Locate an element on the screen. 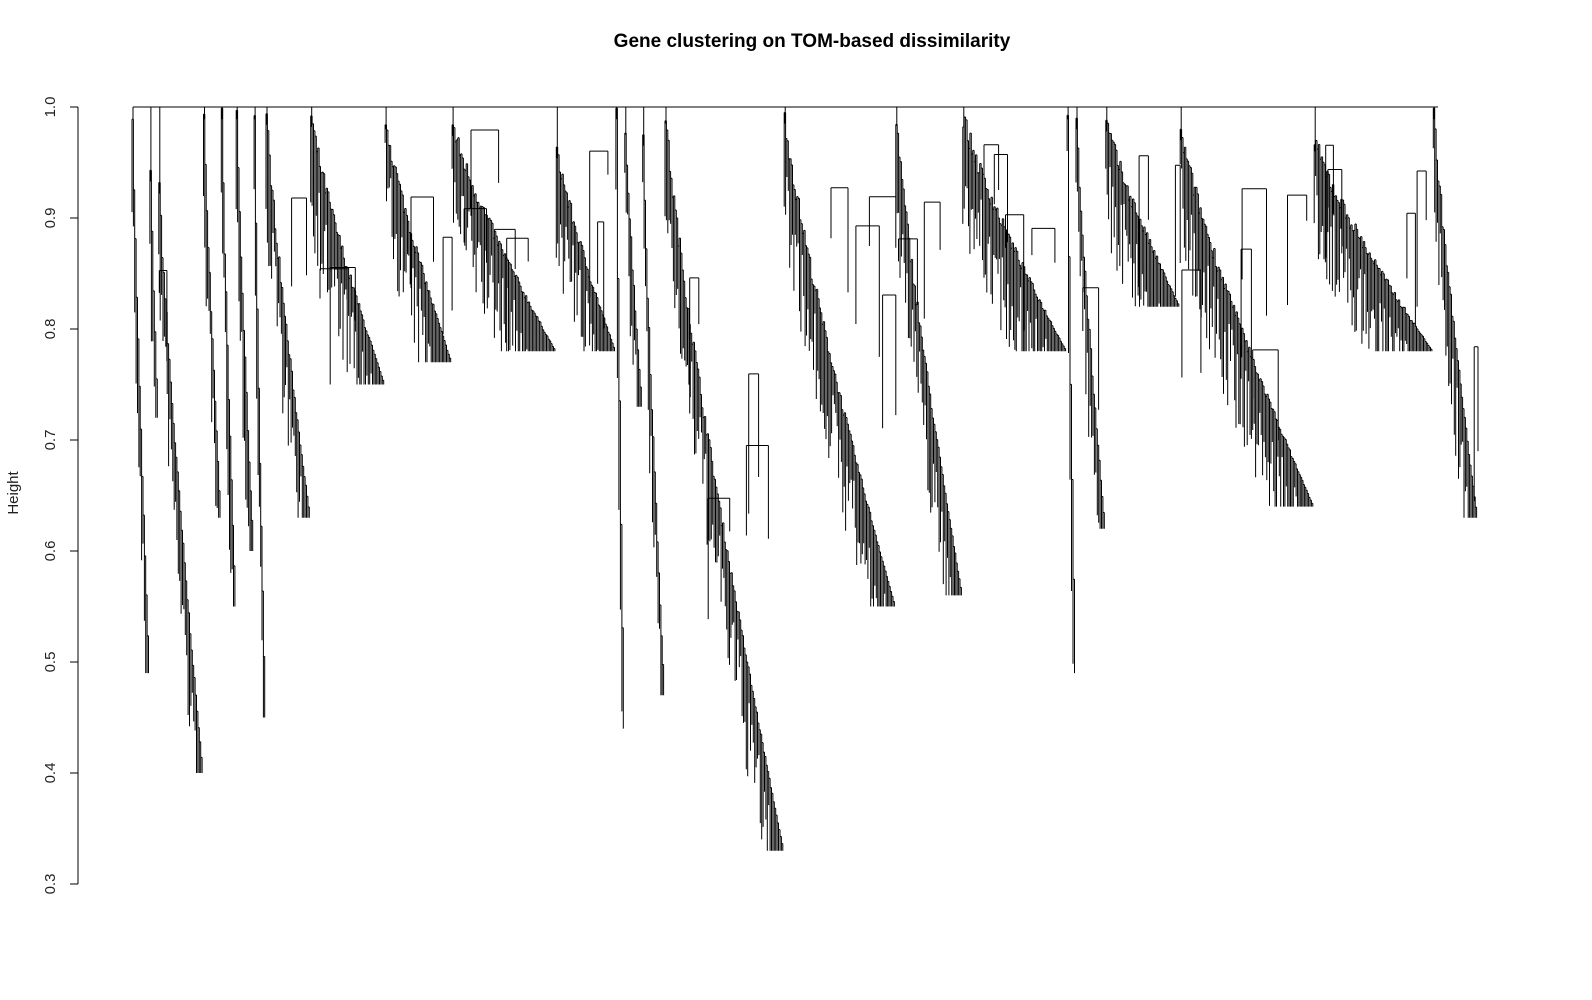  y-tick-label: 0.6 is located at coordinates (50, 551).